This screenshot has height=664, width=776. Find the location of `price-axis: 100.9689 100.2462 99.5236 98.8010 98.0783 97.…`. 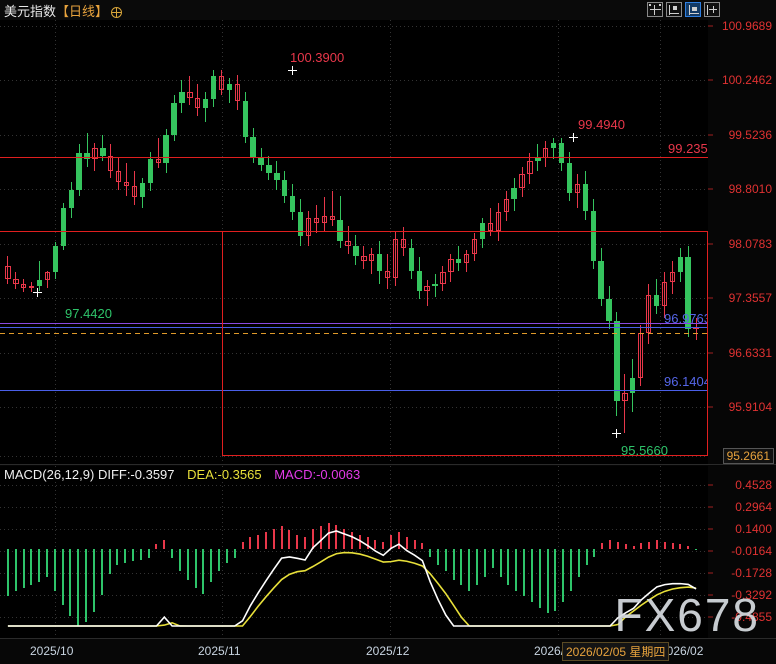

price-axis: 100.9689 100.2462 99.5236 98.8010 98.0783 97.… is located at coordinates (742, 241).